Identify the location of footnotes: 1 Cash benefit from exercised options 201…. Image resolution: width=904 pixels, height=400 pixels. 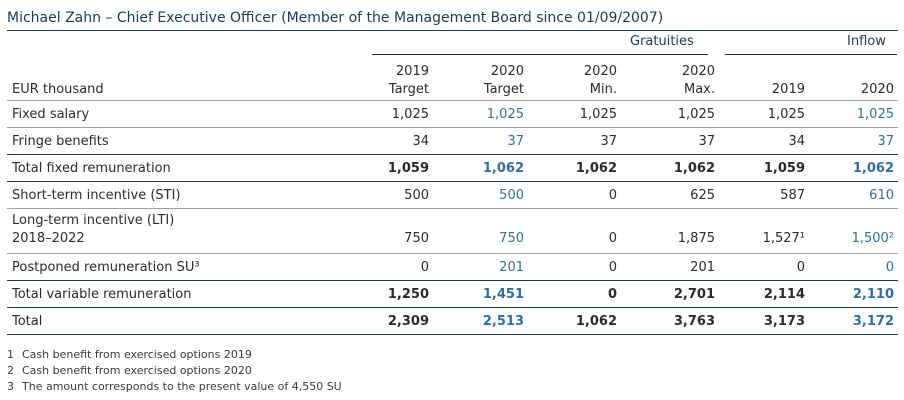
(174, 371).